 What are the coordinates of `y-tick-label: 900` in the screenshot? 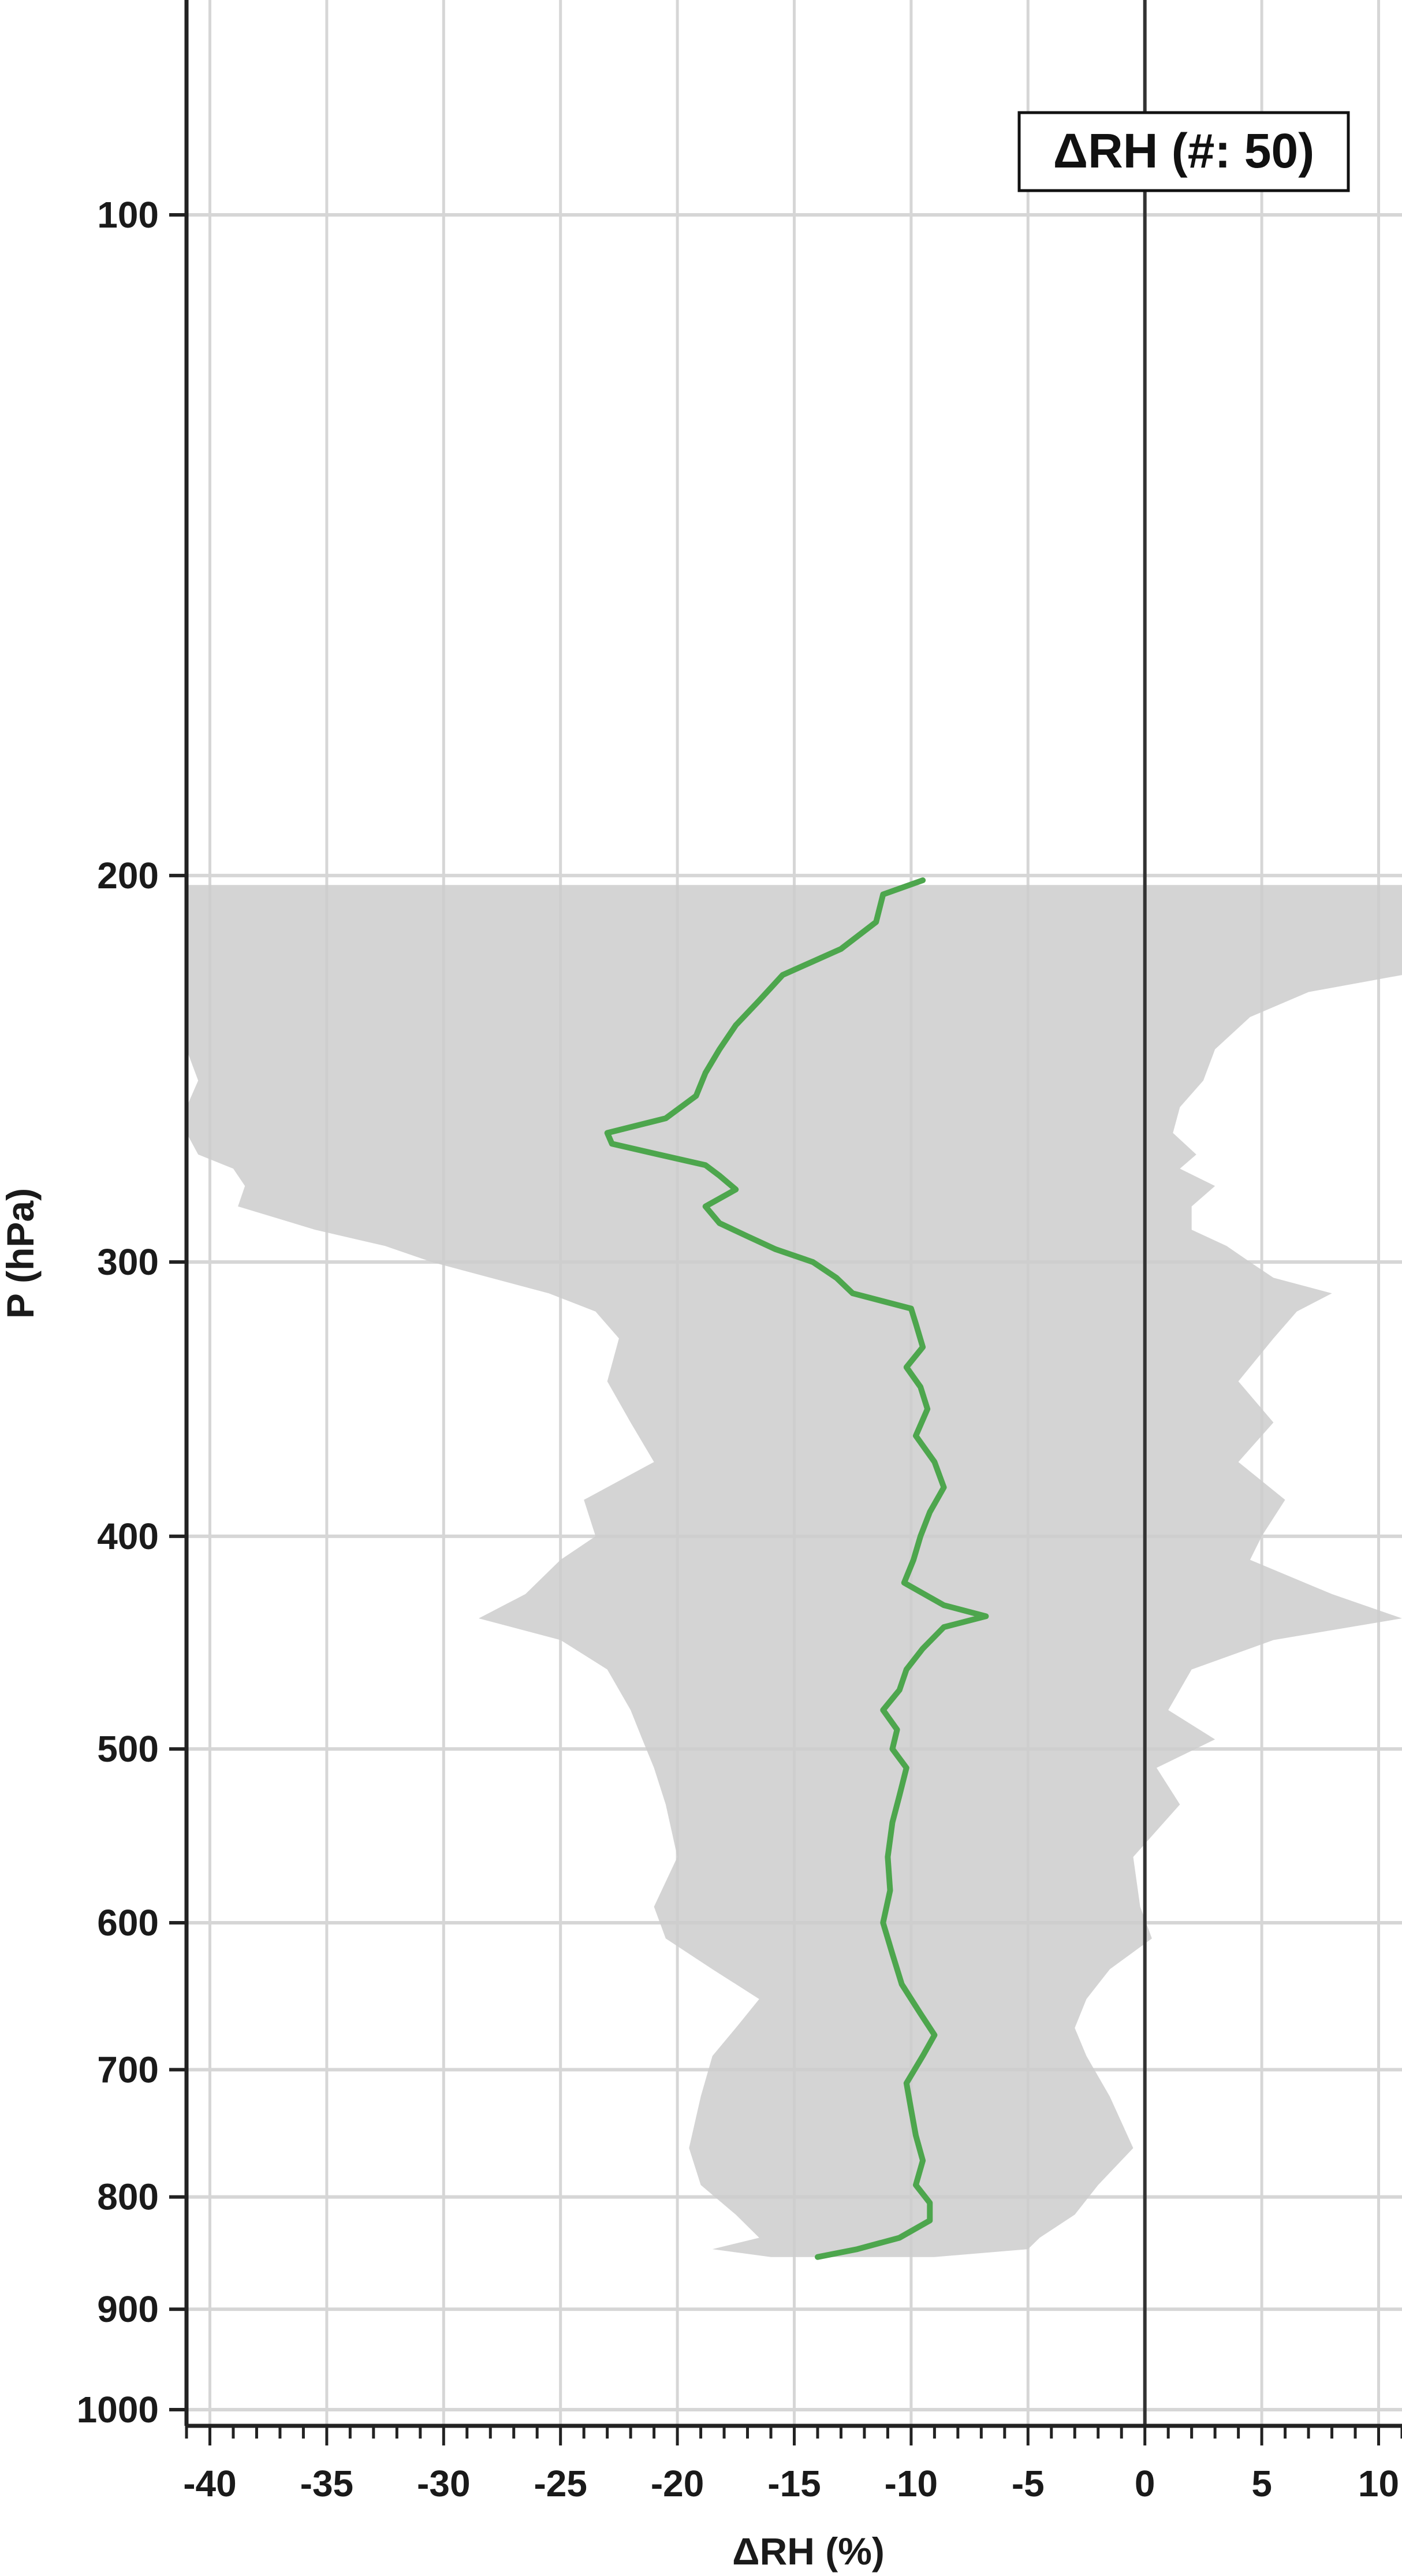 It's located at (128, 2309).